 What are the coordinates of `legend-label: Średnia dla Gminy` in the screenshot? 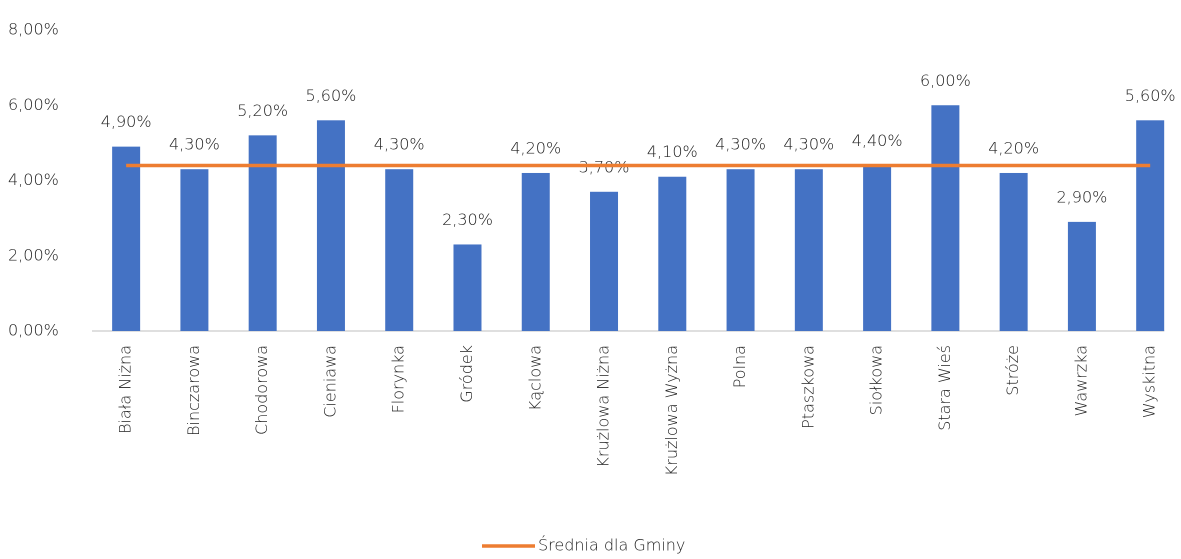 It's located at (611, 545).